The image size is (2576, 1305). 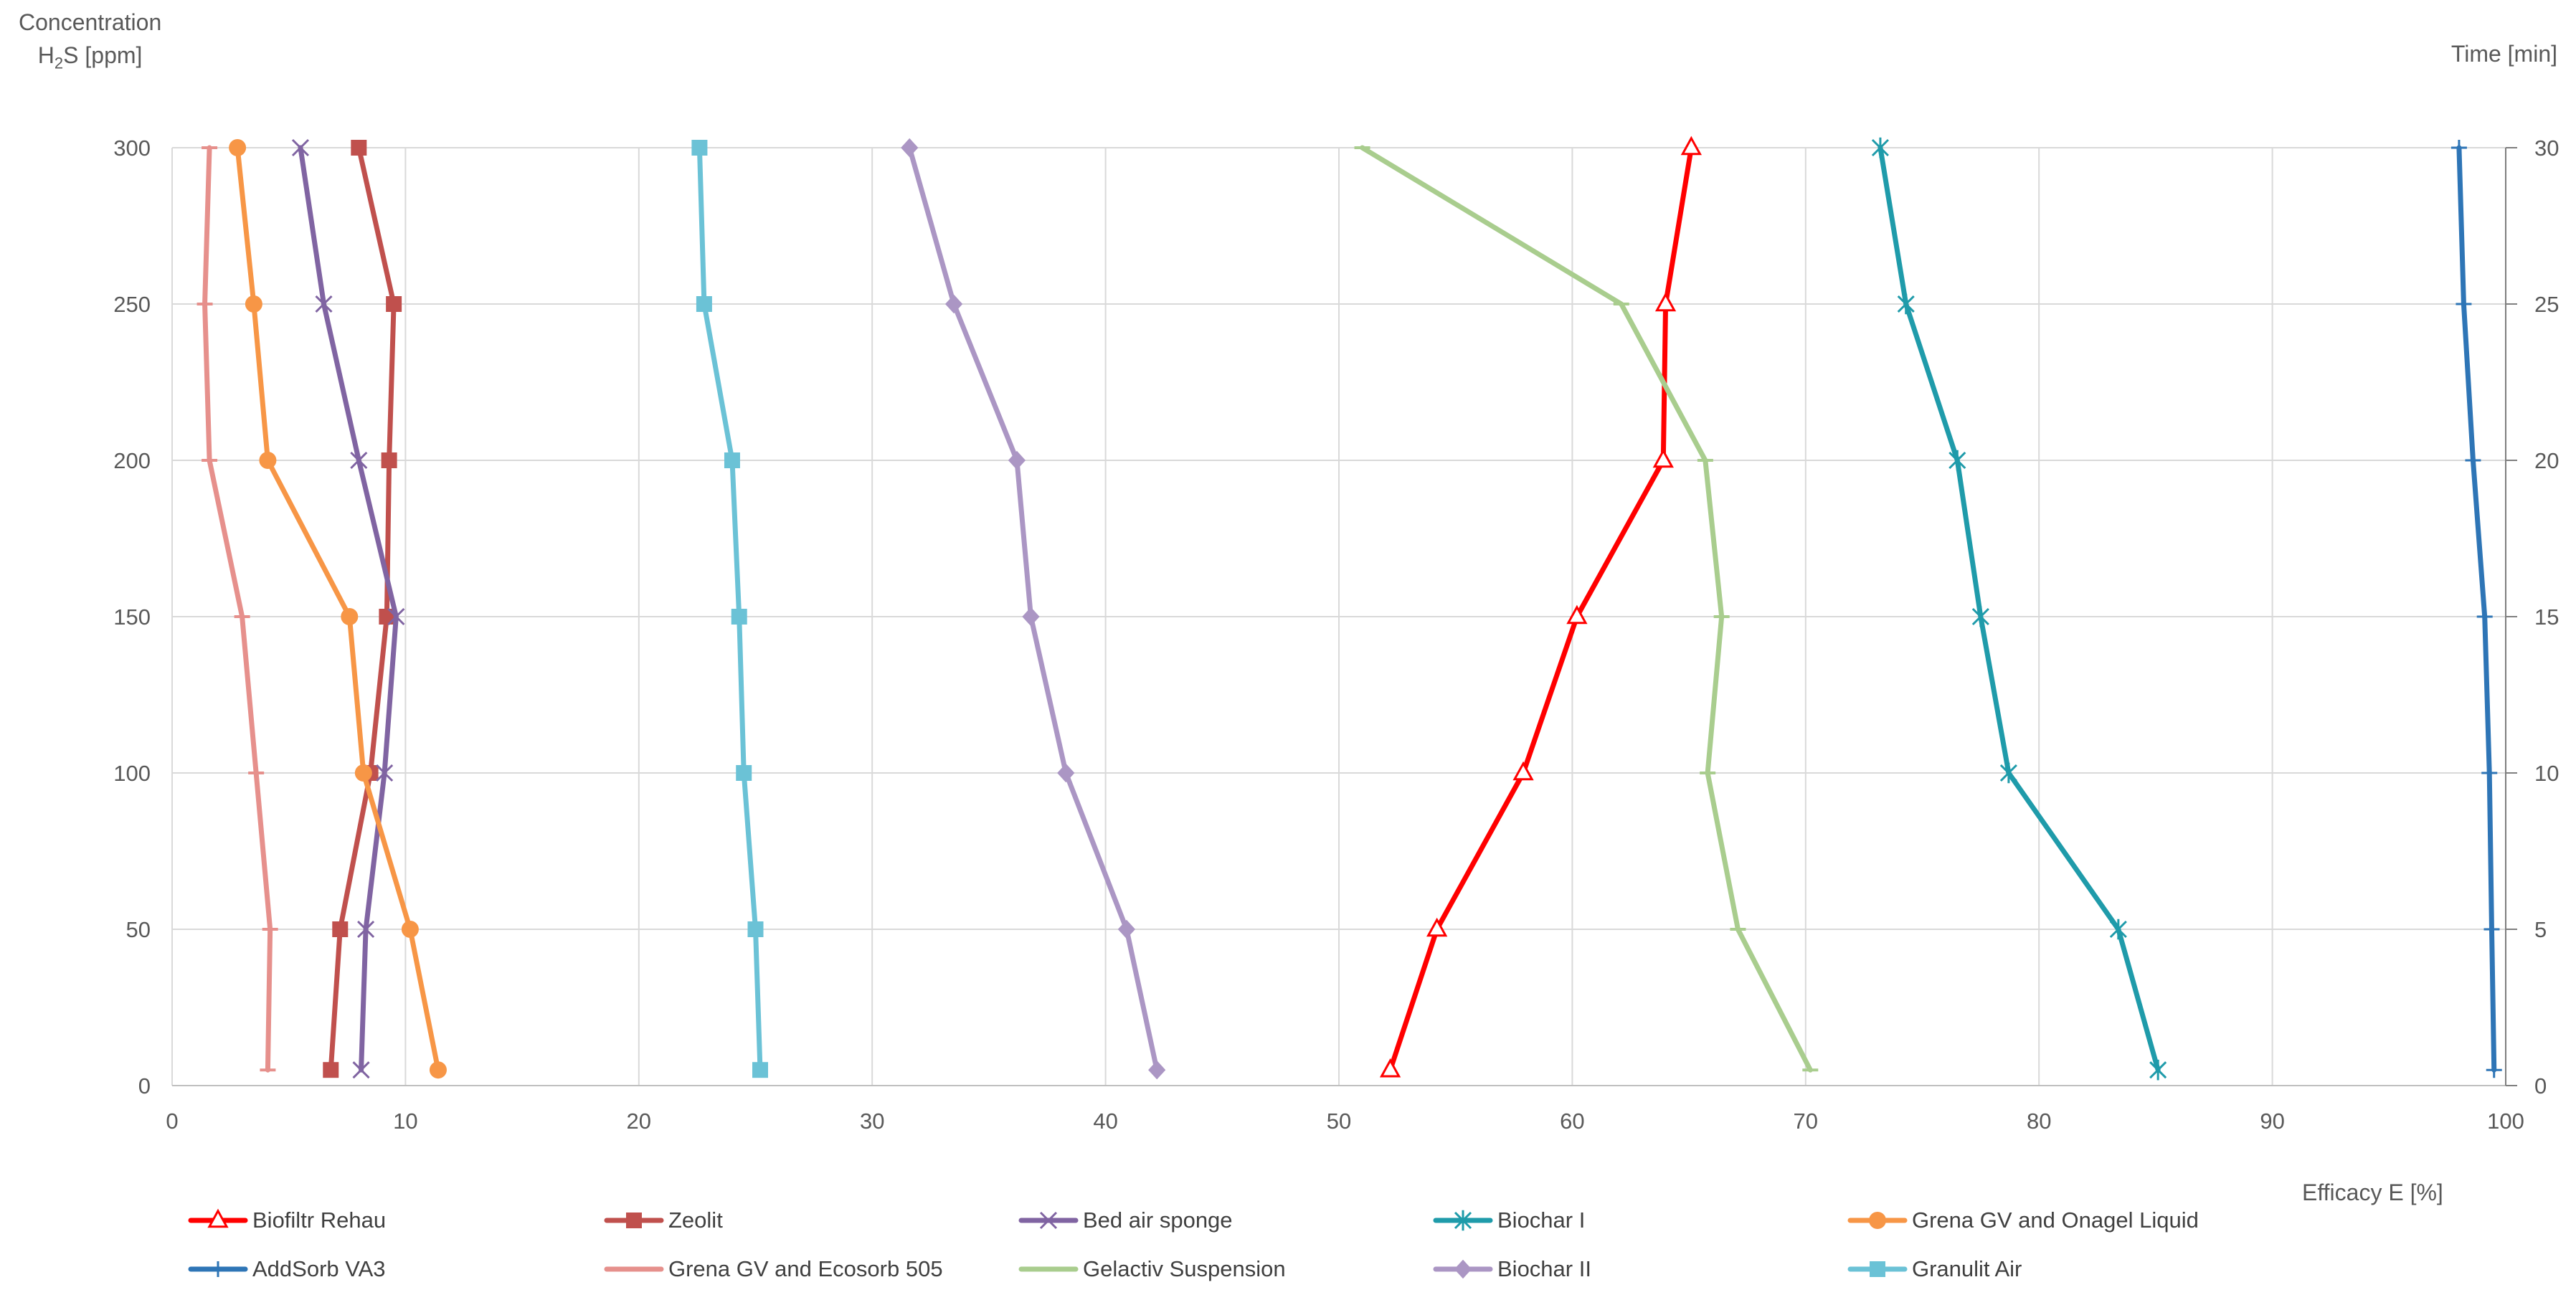 What do you see at coordinates (2546, 460) in the screenshot?
I see `right-tick-label: 20` at bounding box center [2546, 460].